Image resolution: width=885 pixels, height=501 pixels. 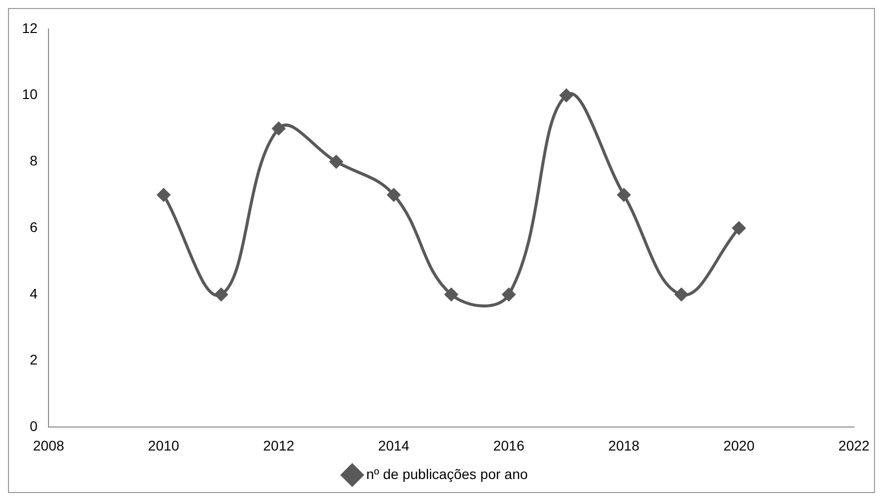 I want to click on x-tick-label: 2020, so click(x=739, y=445).